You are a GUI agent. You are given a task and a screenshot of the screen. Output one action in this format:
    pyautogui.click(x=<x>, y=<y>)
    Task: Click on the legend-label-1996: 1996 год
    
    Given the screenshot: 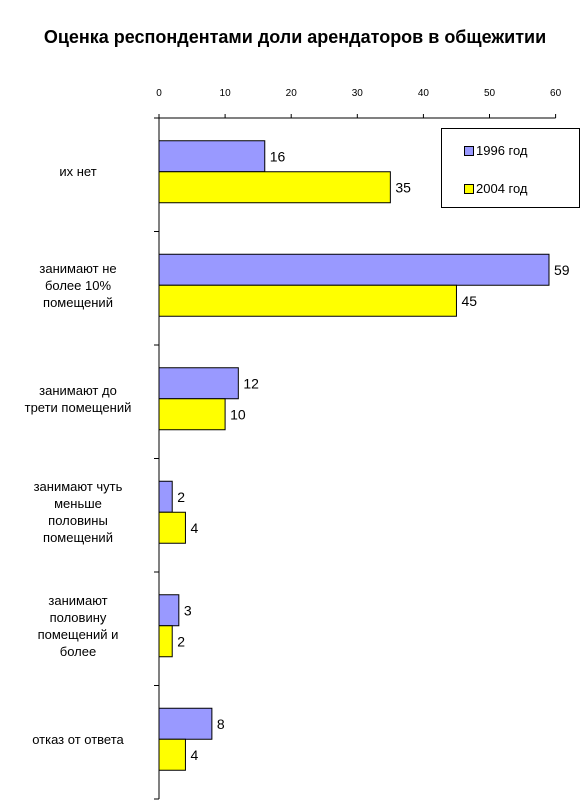 What is the action you would take?
    pyautogui.click(x=502, y=150)
    